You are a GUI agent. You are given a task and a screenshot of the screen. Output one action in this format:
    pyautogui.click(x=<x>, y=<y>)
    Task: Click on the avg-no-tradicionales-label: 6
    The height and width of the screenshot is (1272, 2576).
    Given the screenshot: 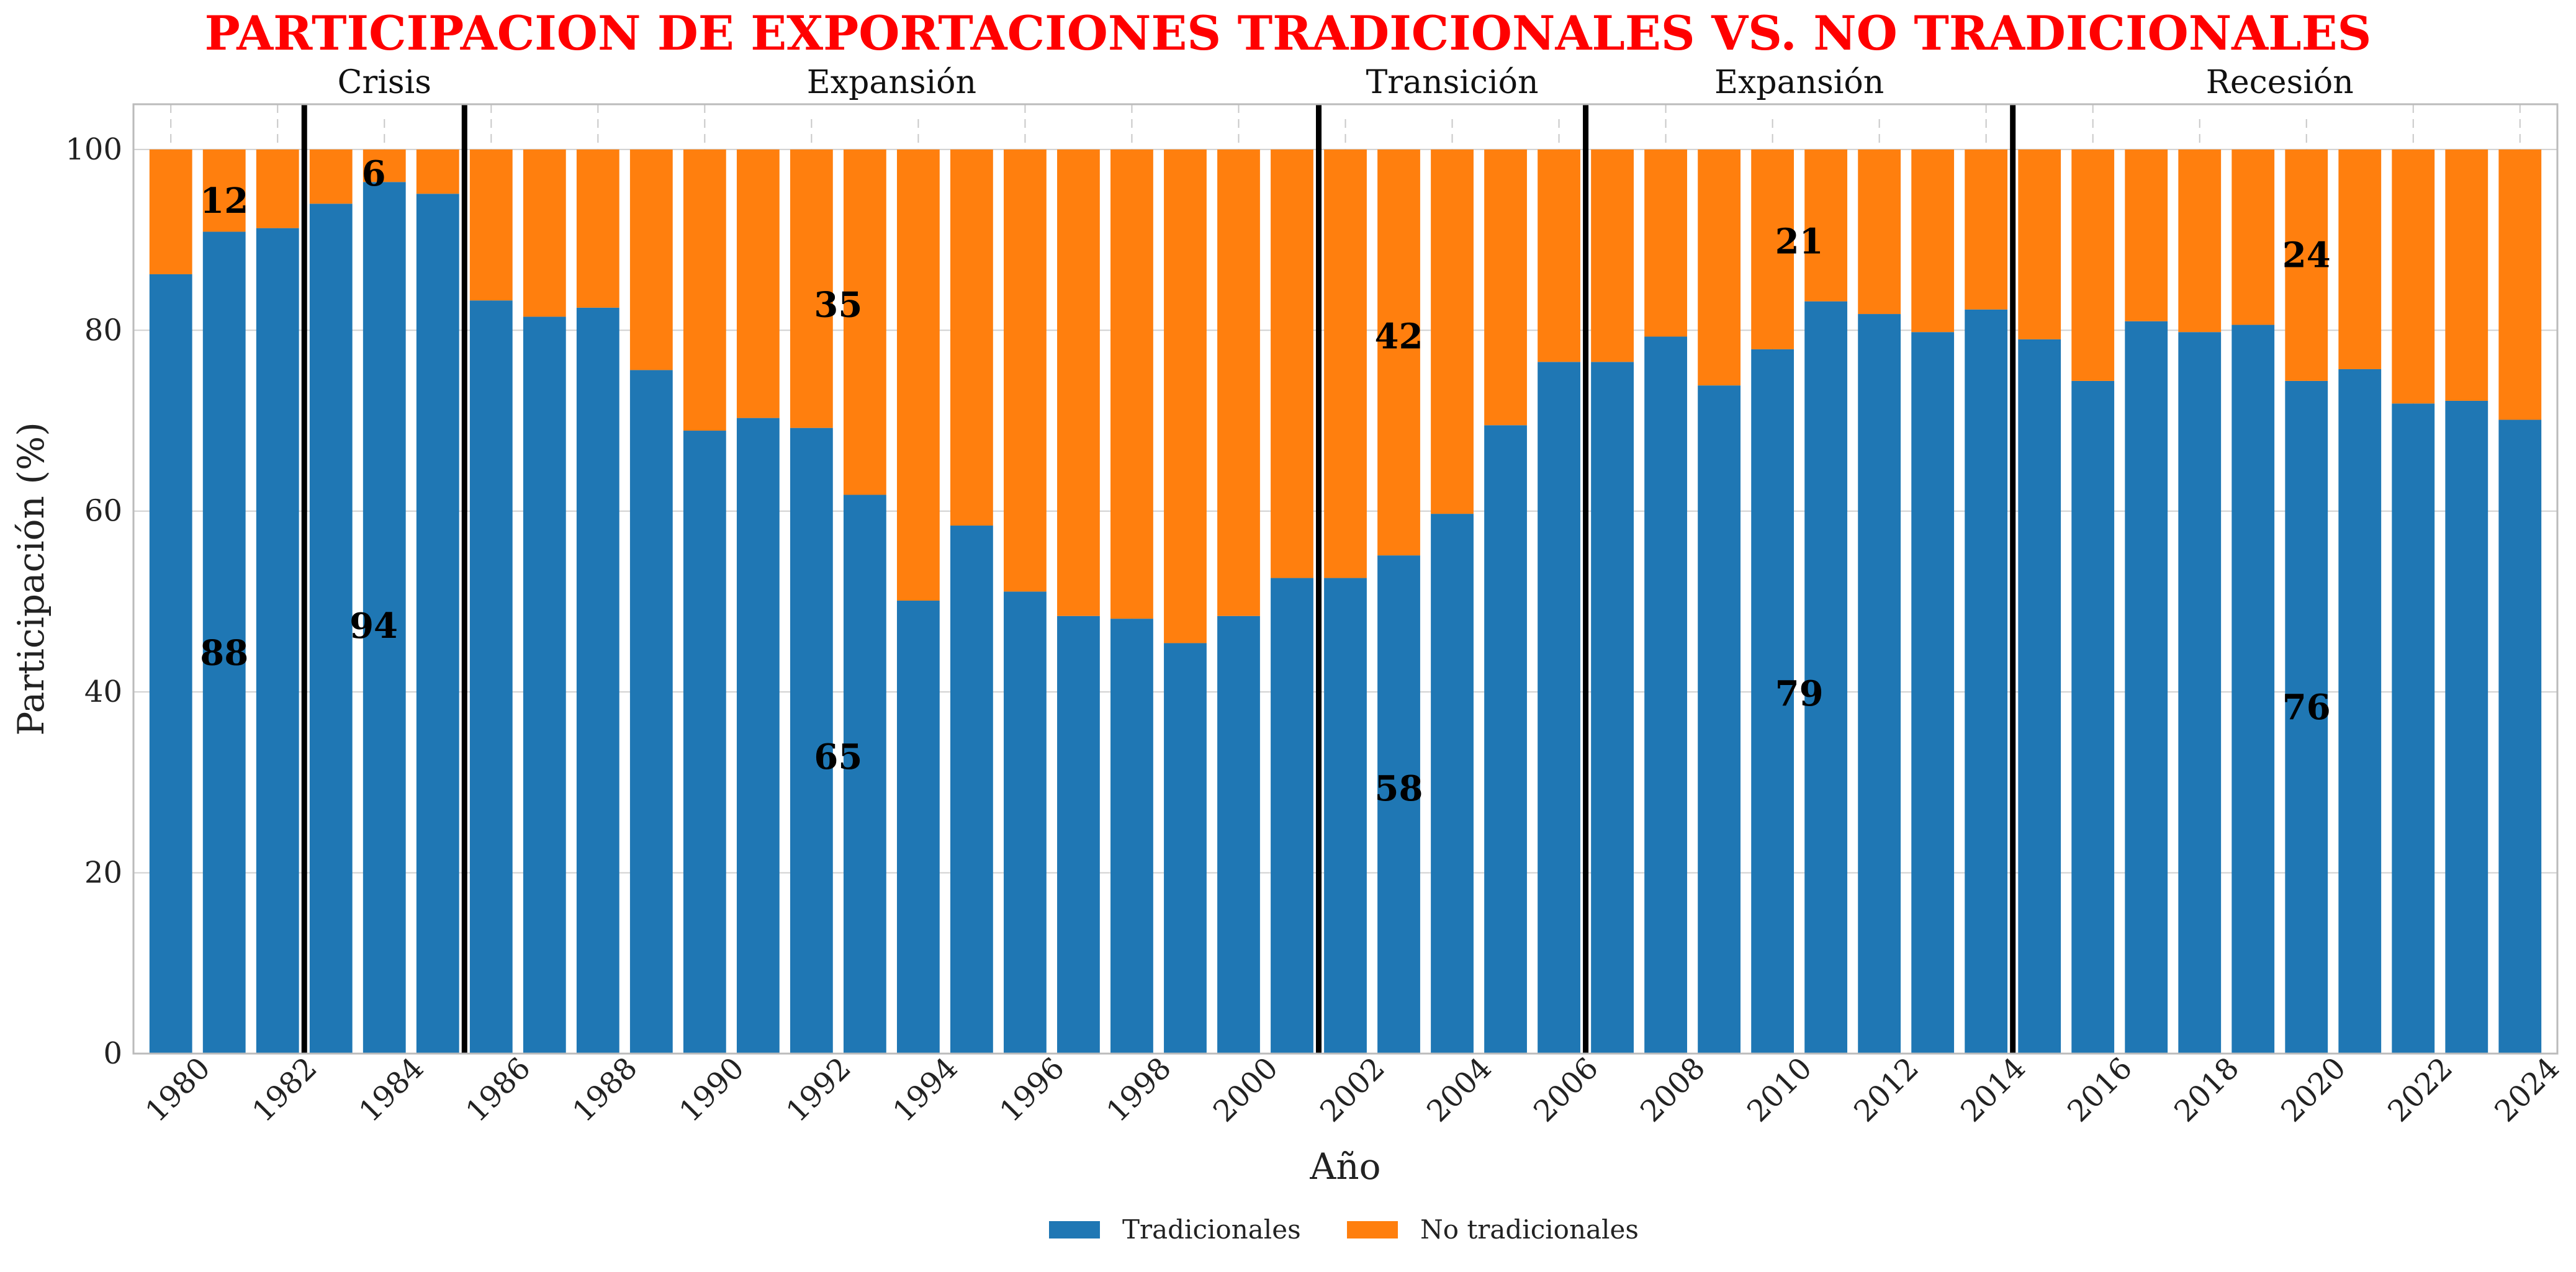 What is the action you would take?
    pyautogui.click(x=374, y=173)
    